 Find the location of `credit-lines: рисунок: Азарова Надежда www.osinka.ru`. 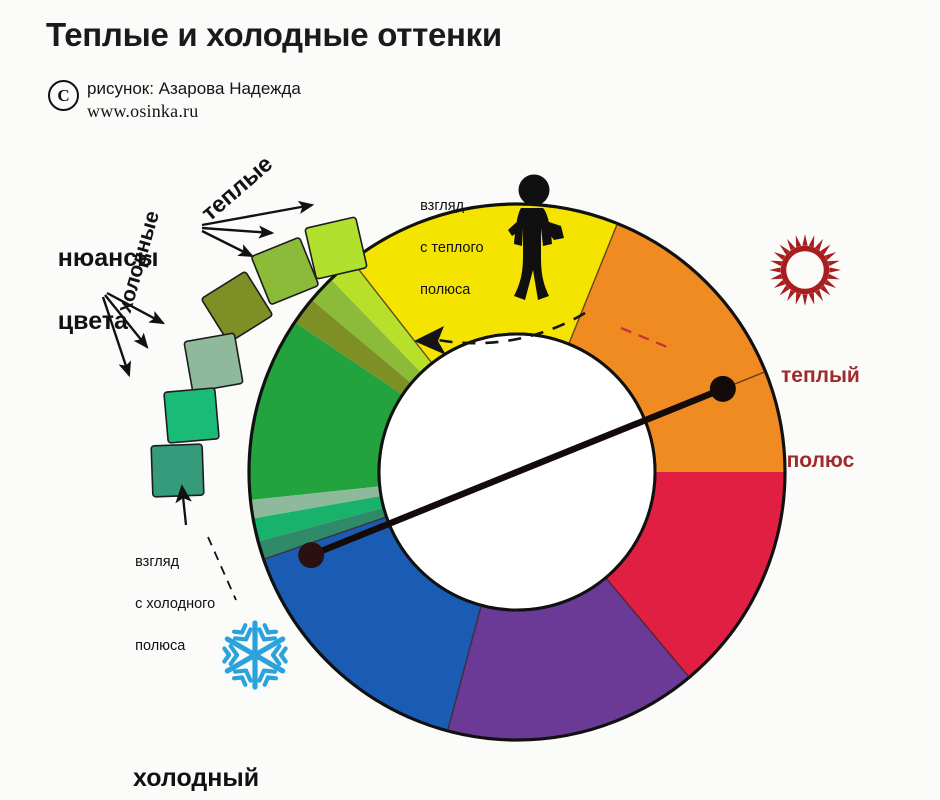

credit-lines: рисунок: Азарова Надежда www.osinka.ru is located at coordinates (194, 101).